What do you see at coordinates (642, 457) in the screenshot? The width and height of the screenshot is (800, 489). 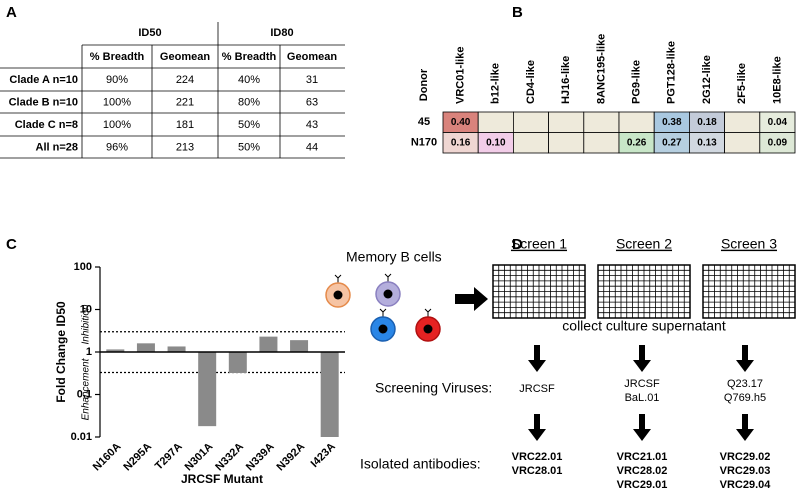 I see `antibody: VRC21.01` at bounding box center [642, 457].